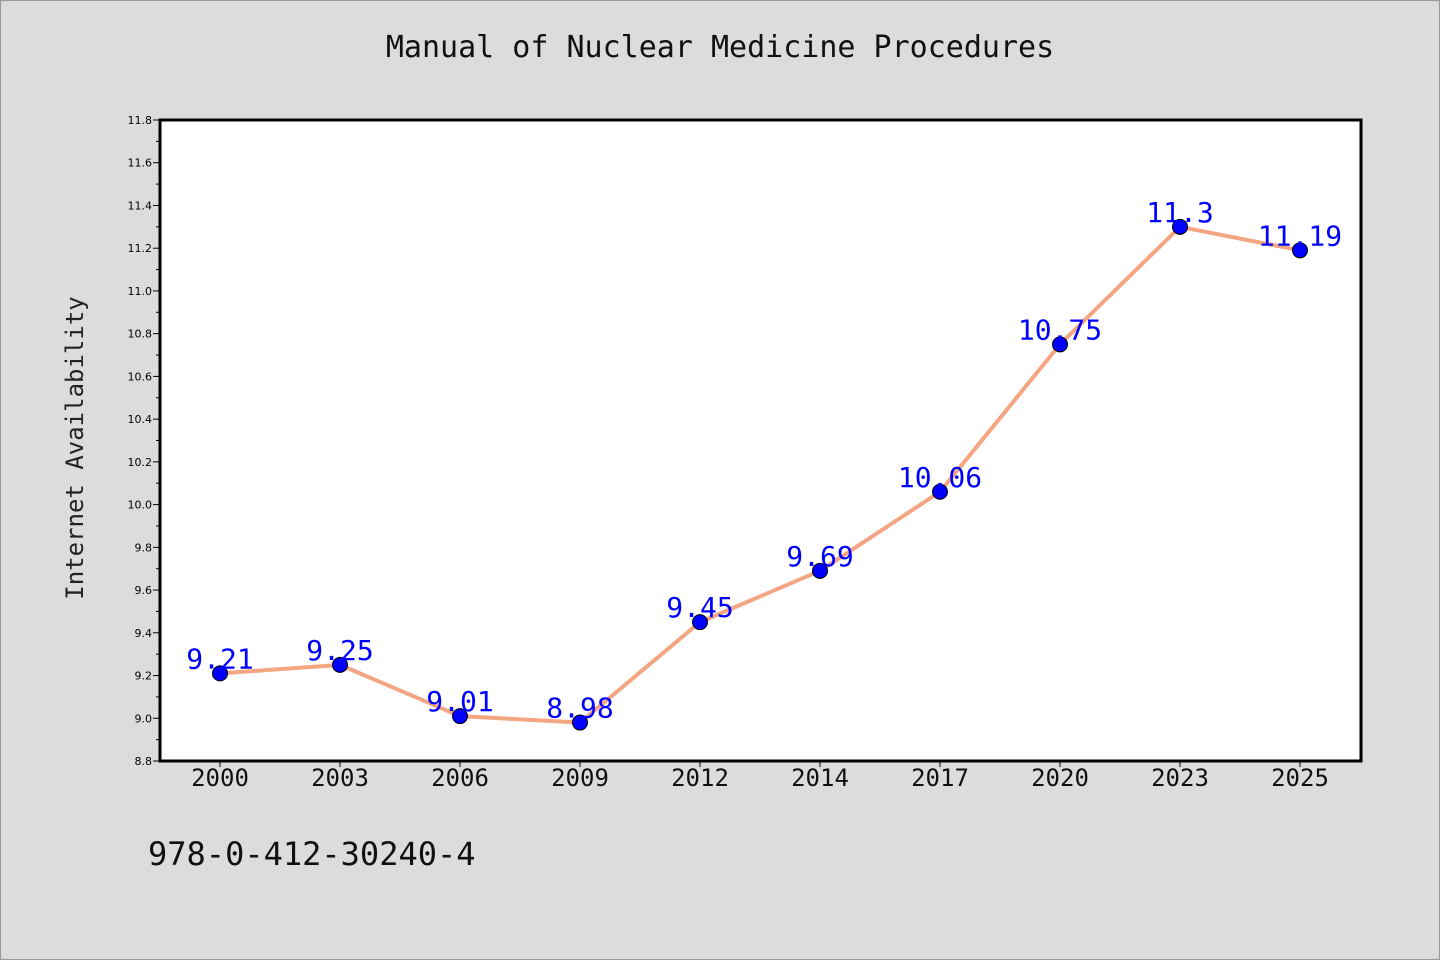 This screenshot has height=960, width=1440. I want to click on y-tick-label: 9.4, so click(144, 633).